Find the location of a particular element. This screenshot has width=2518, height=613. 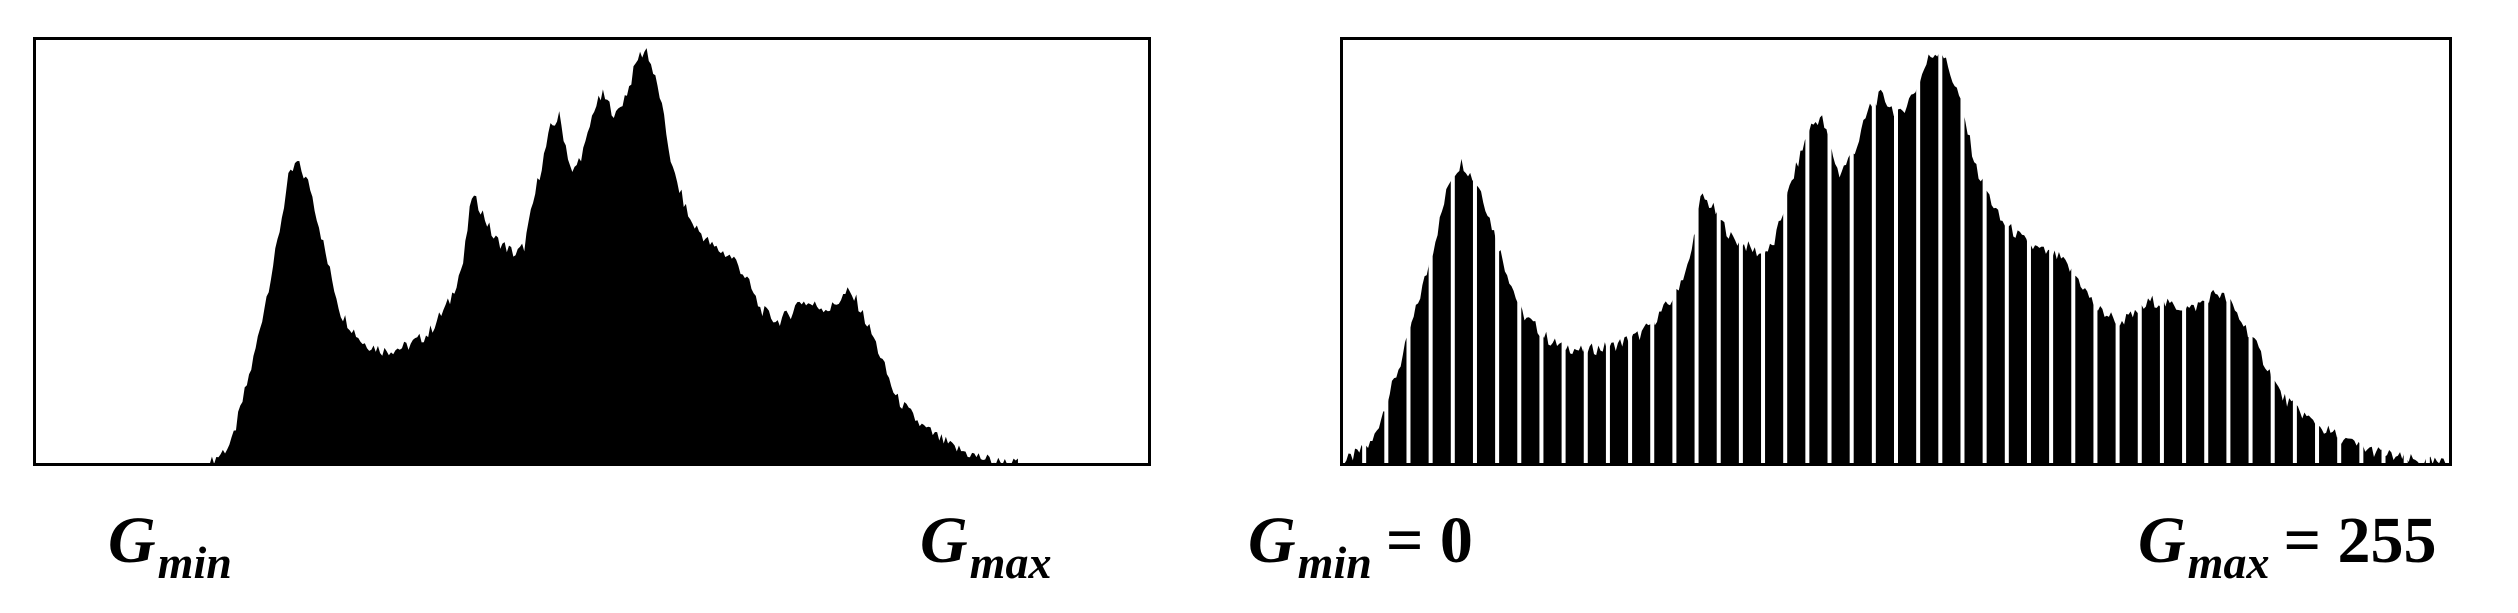

gmin-label-right: Gmin = 0 is located at coordinates (1360, 546).